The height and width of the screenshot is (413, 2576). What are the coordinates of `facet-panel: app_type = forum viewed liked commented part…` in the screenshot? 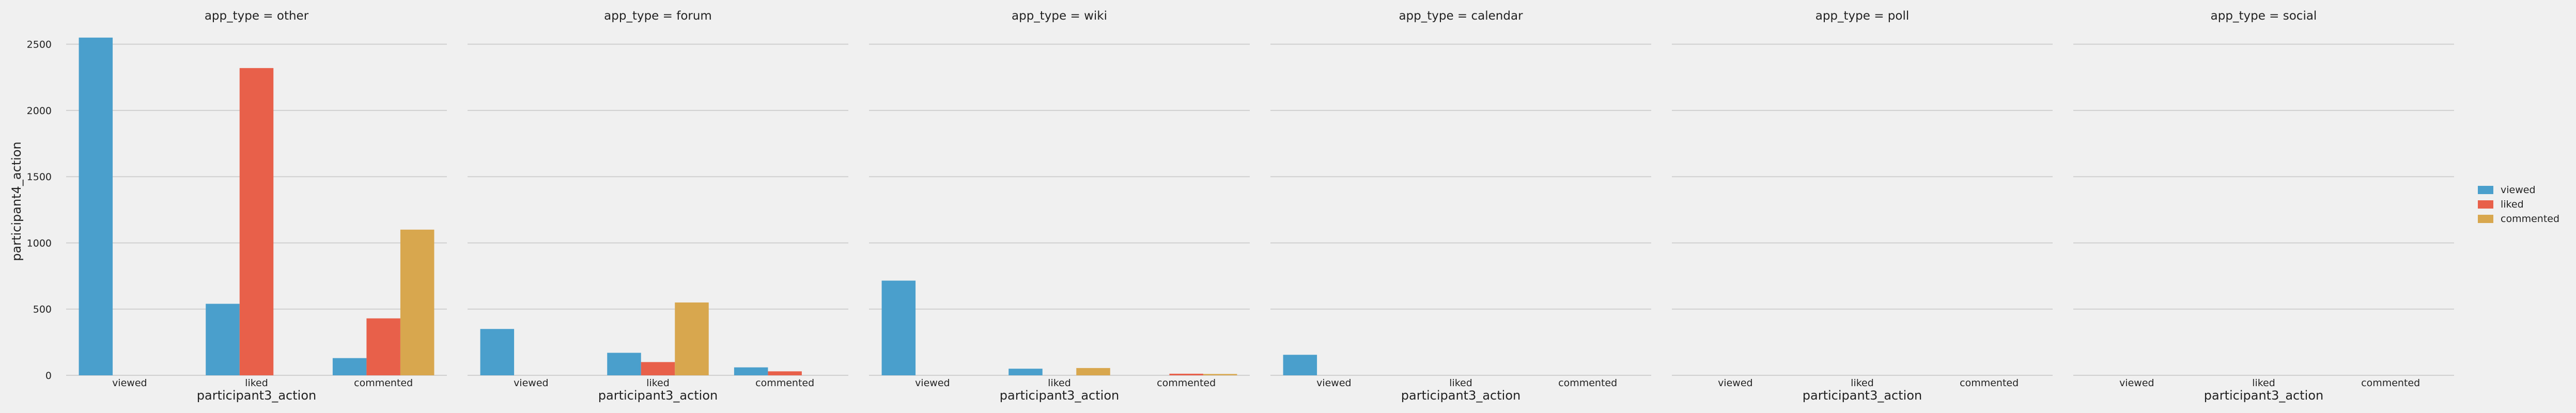 It's located at (658, 206).